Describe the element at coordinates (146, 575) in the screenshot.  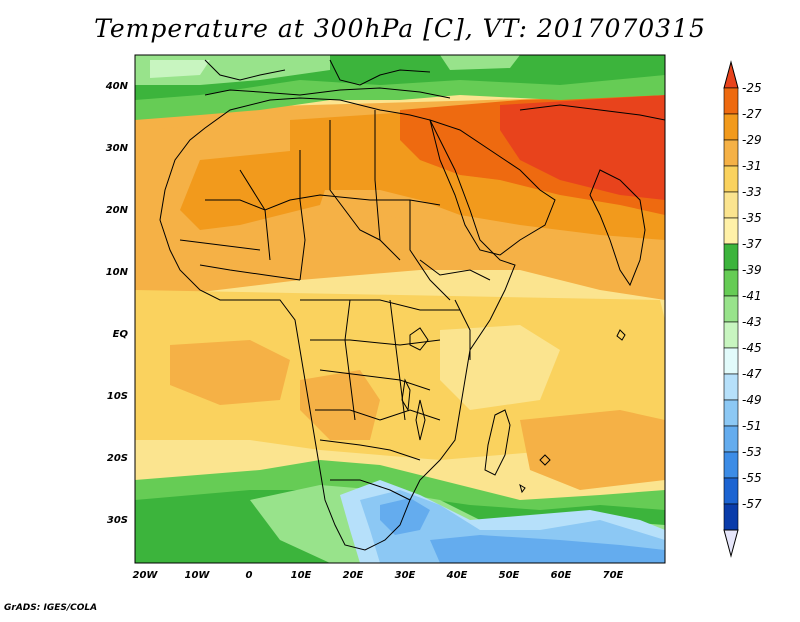
I see `lon-label: 20W` at that location.